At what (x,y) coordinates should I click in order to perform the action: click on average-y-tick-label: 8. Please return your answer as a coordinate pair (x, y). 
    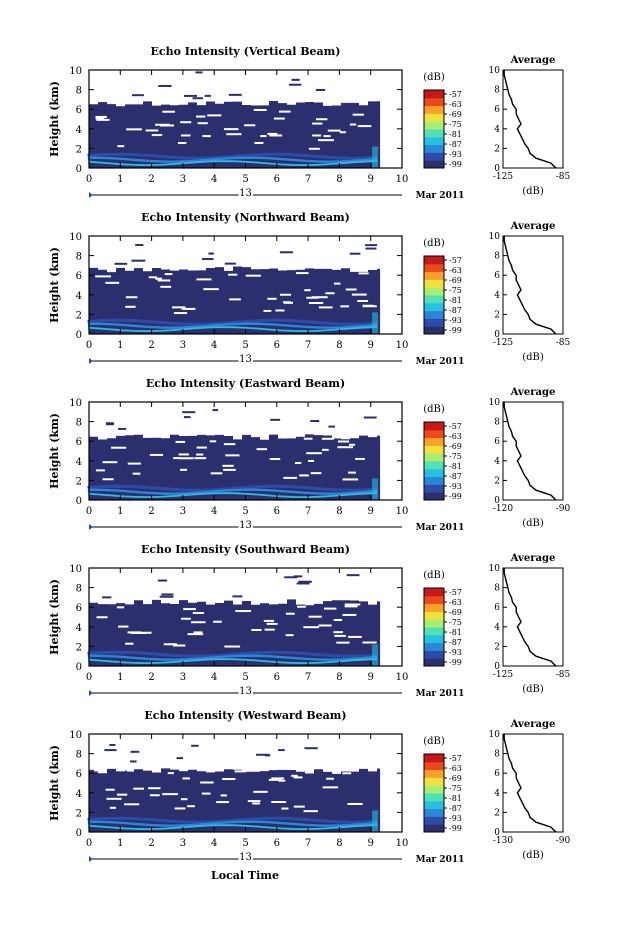
    Looking at the image, I should click on (497, 91).